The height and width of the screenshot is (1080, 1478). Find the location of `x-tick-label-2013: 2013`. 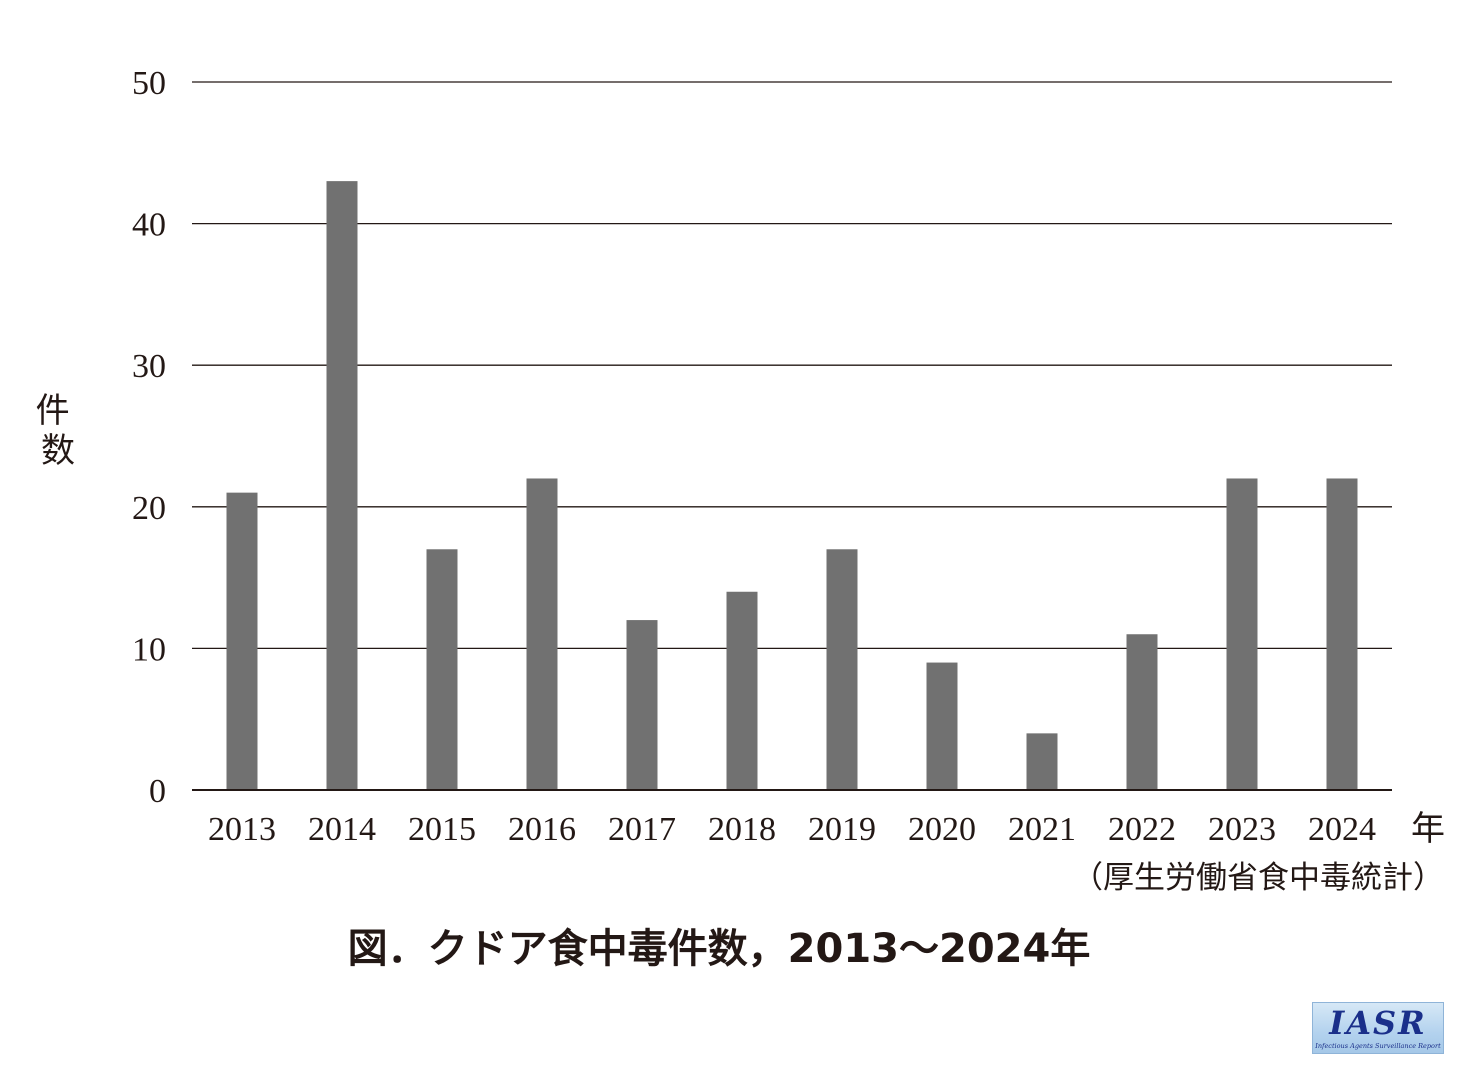

x-tick-label-2013: 2013 is located at coordinates (242, 829).